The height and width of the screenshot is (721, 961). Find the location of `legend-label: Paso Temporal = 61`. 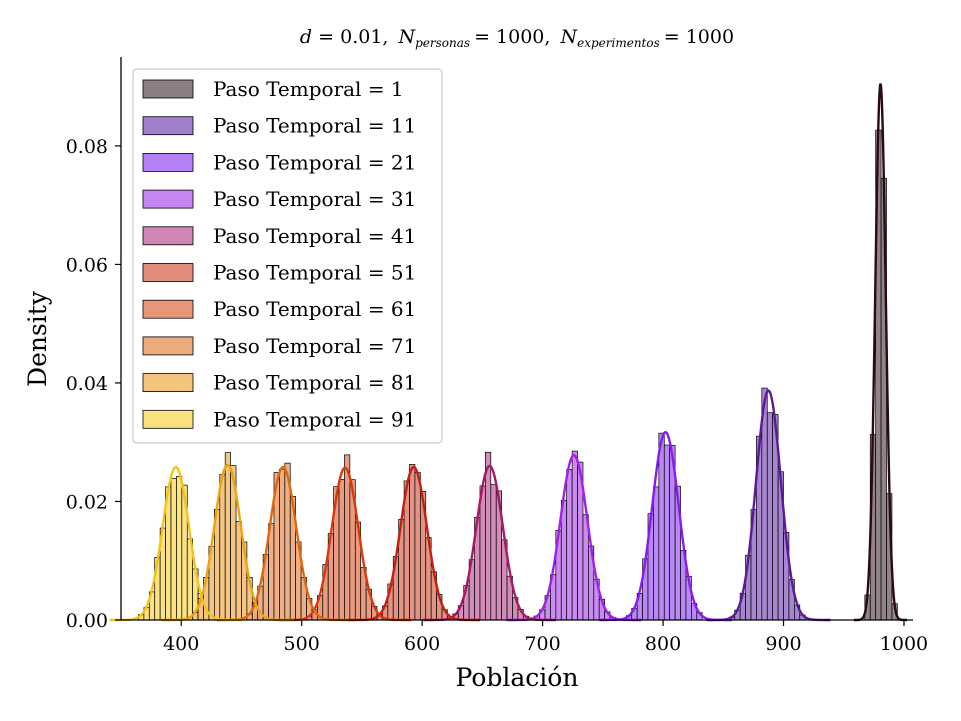

legend-label: Paso Temporal = 61 is located at coordinates (314, 309).